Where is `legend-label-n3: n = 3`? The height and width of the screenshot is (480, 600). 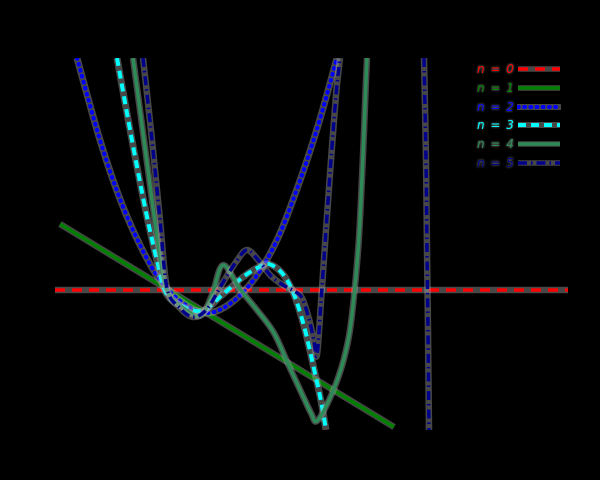 legend-label-n3: n = 3 is located at coordinates (496, 125).